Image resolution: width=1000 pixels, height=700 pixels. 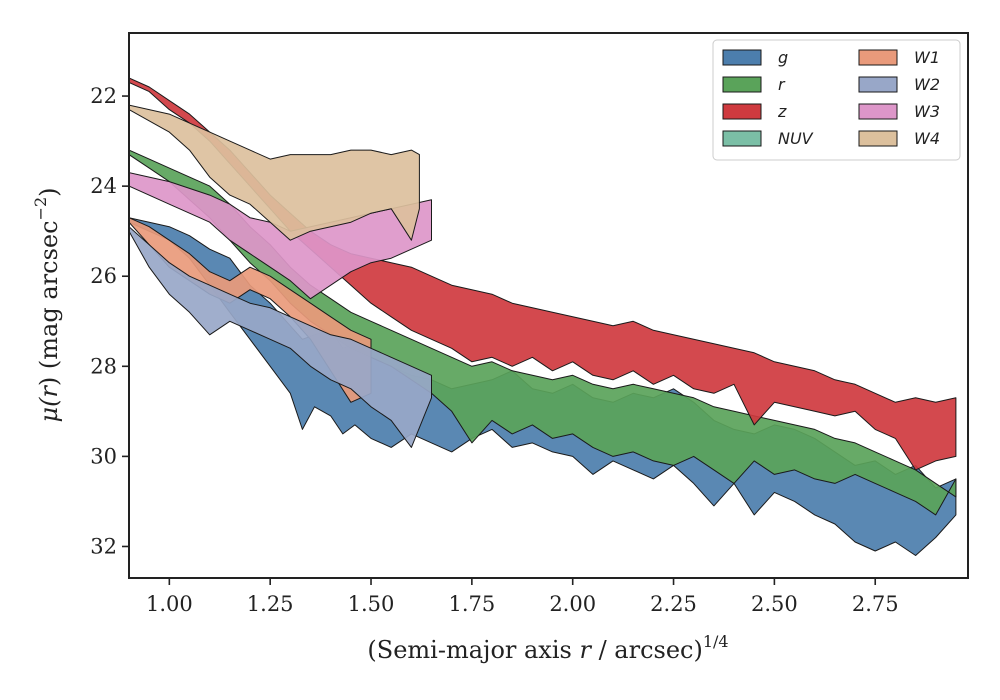 What do you see at coordinates (169, 604) in the screenshot?
I see `x-tick-label: 1.00` at bounding box center [169, 604].